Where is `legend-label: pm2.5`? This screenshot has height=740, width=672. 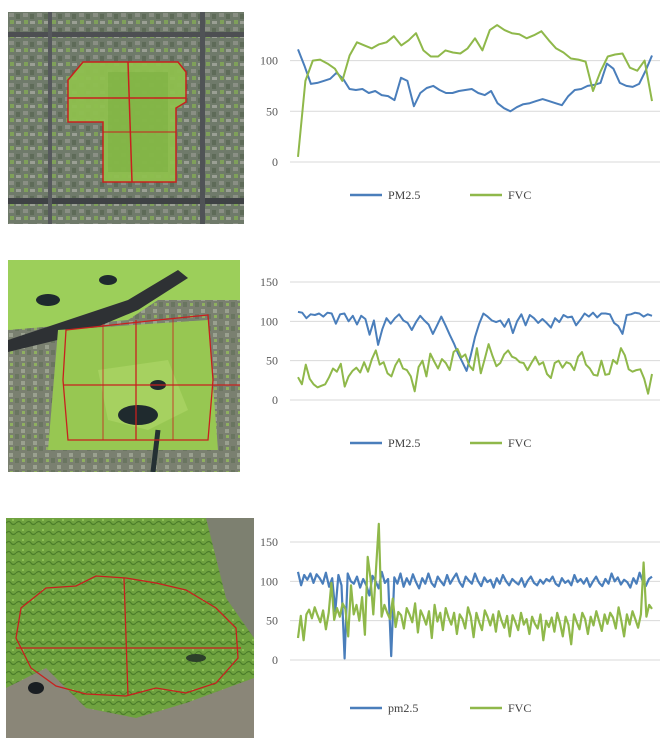 legend-label: pm2.5 is located at coordinates (403, 708).